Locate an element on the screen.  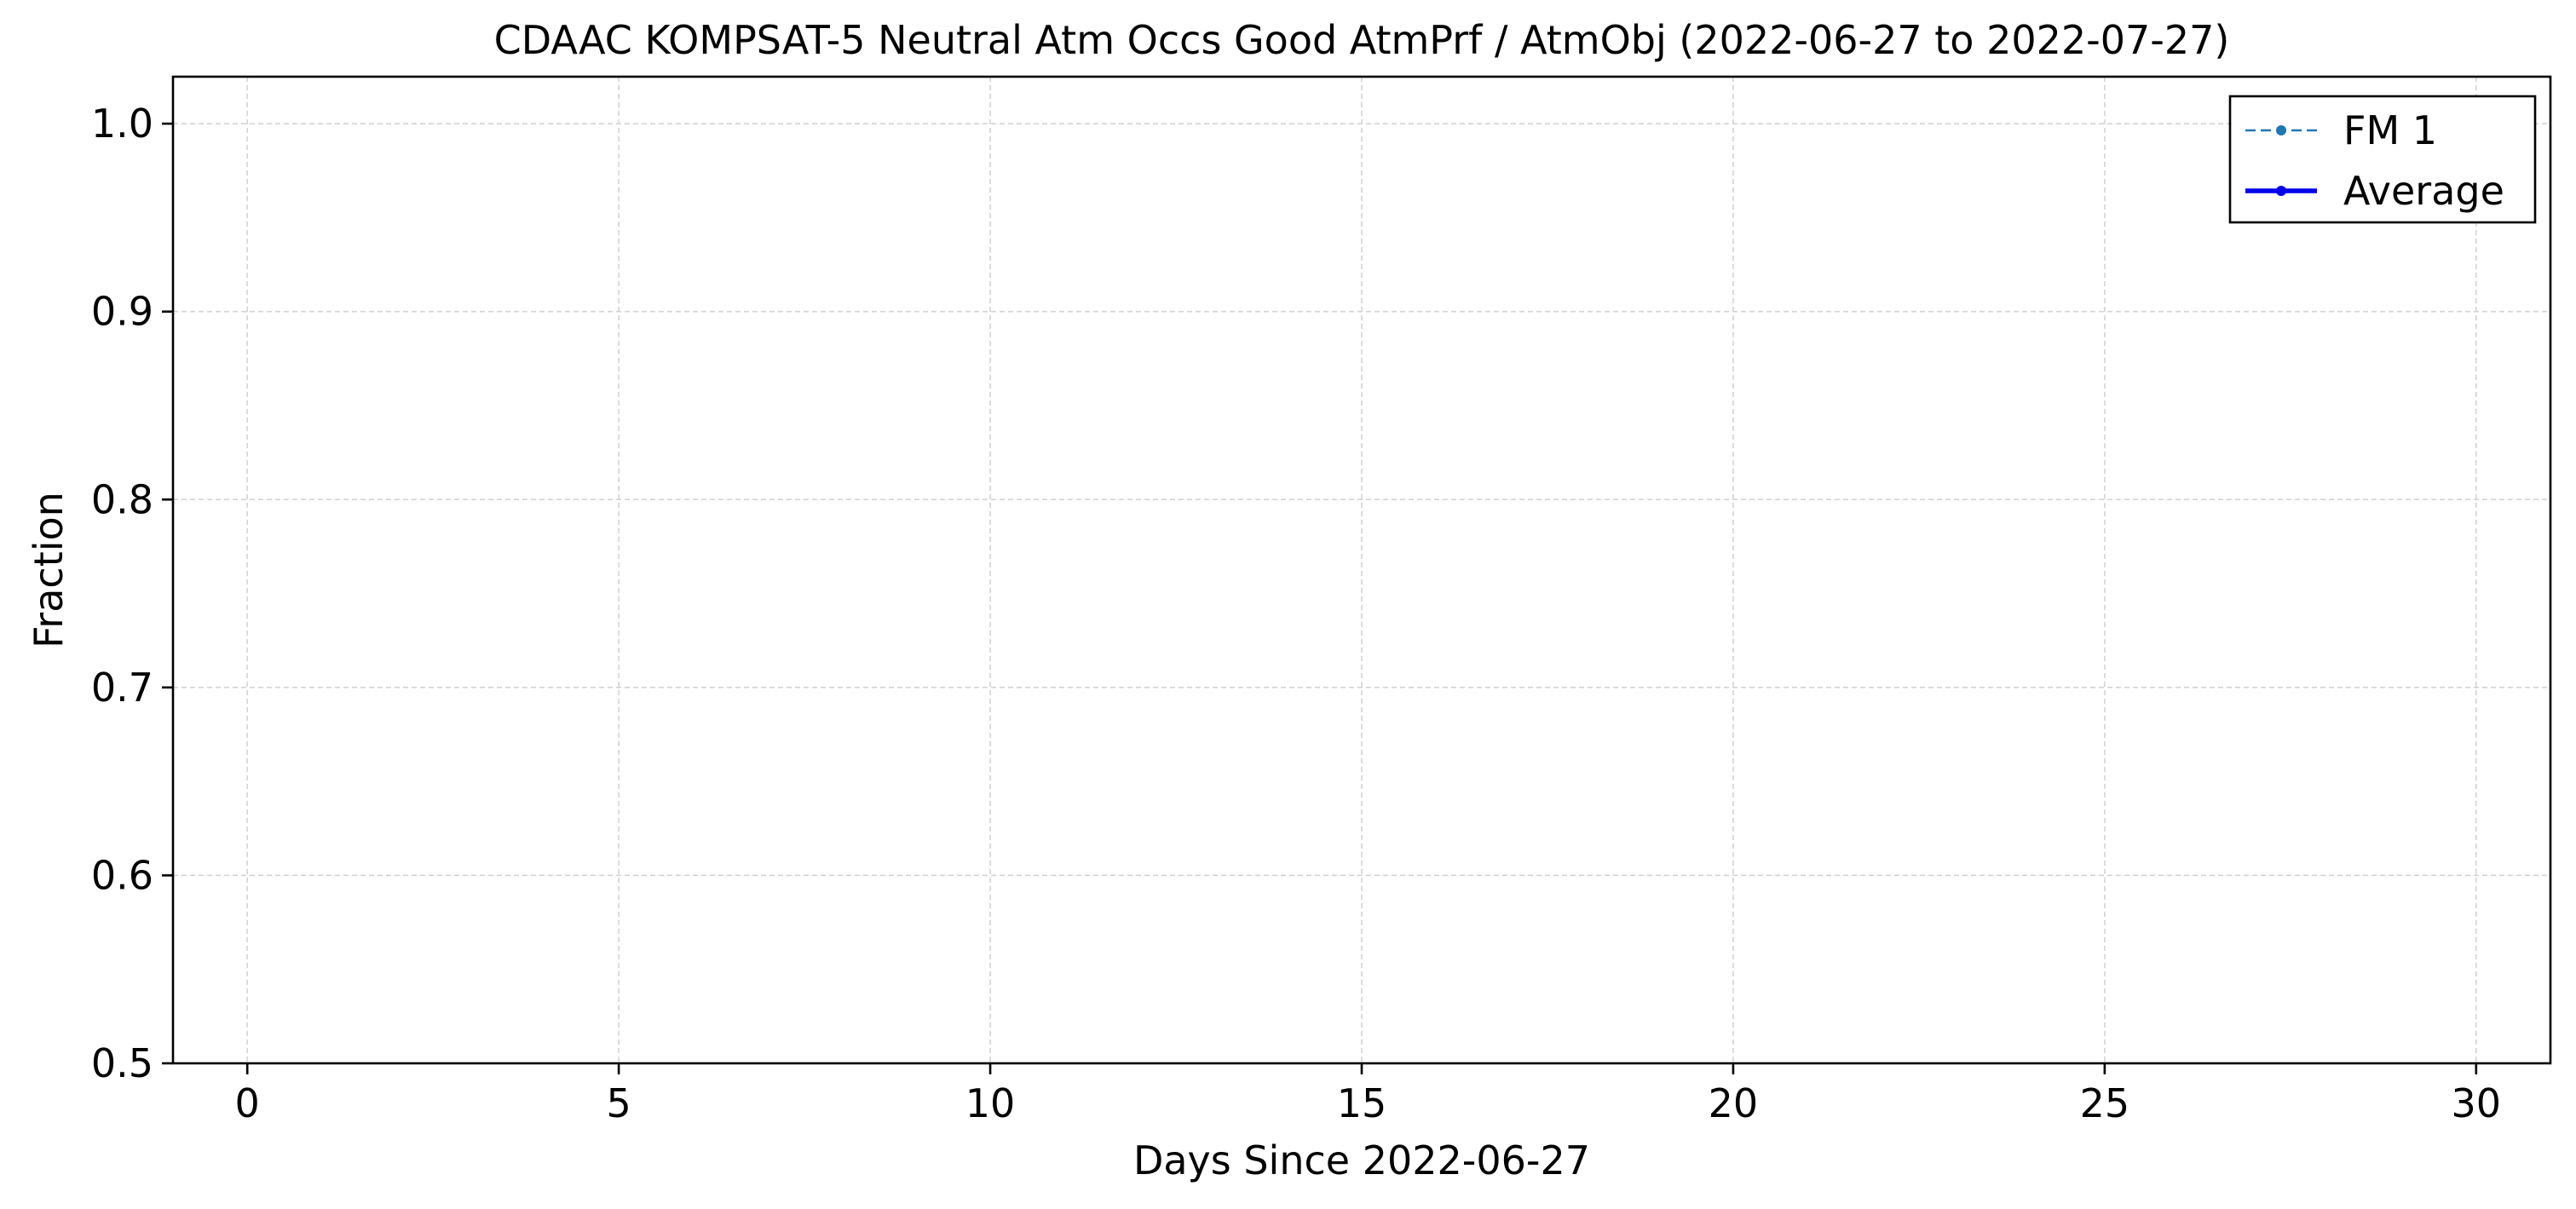
legend-label: Average is located at coordinates (2423, 191).